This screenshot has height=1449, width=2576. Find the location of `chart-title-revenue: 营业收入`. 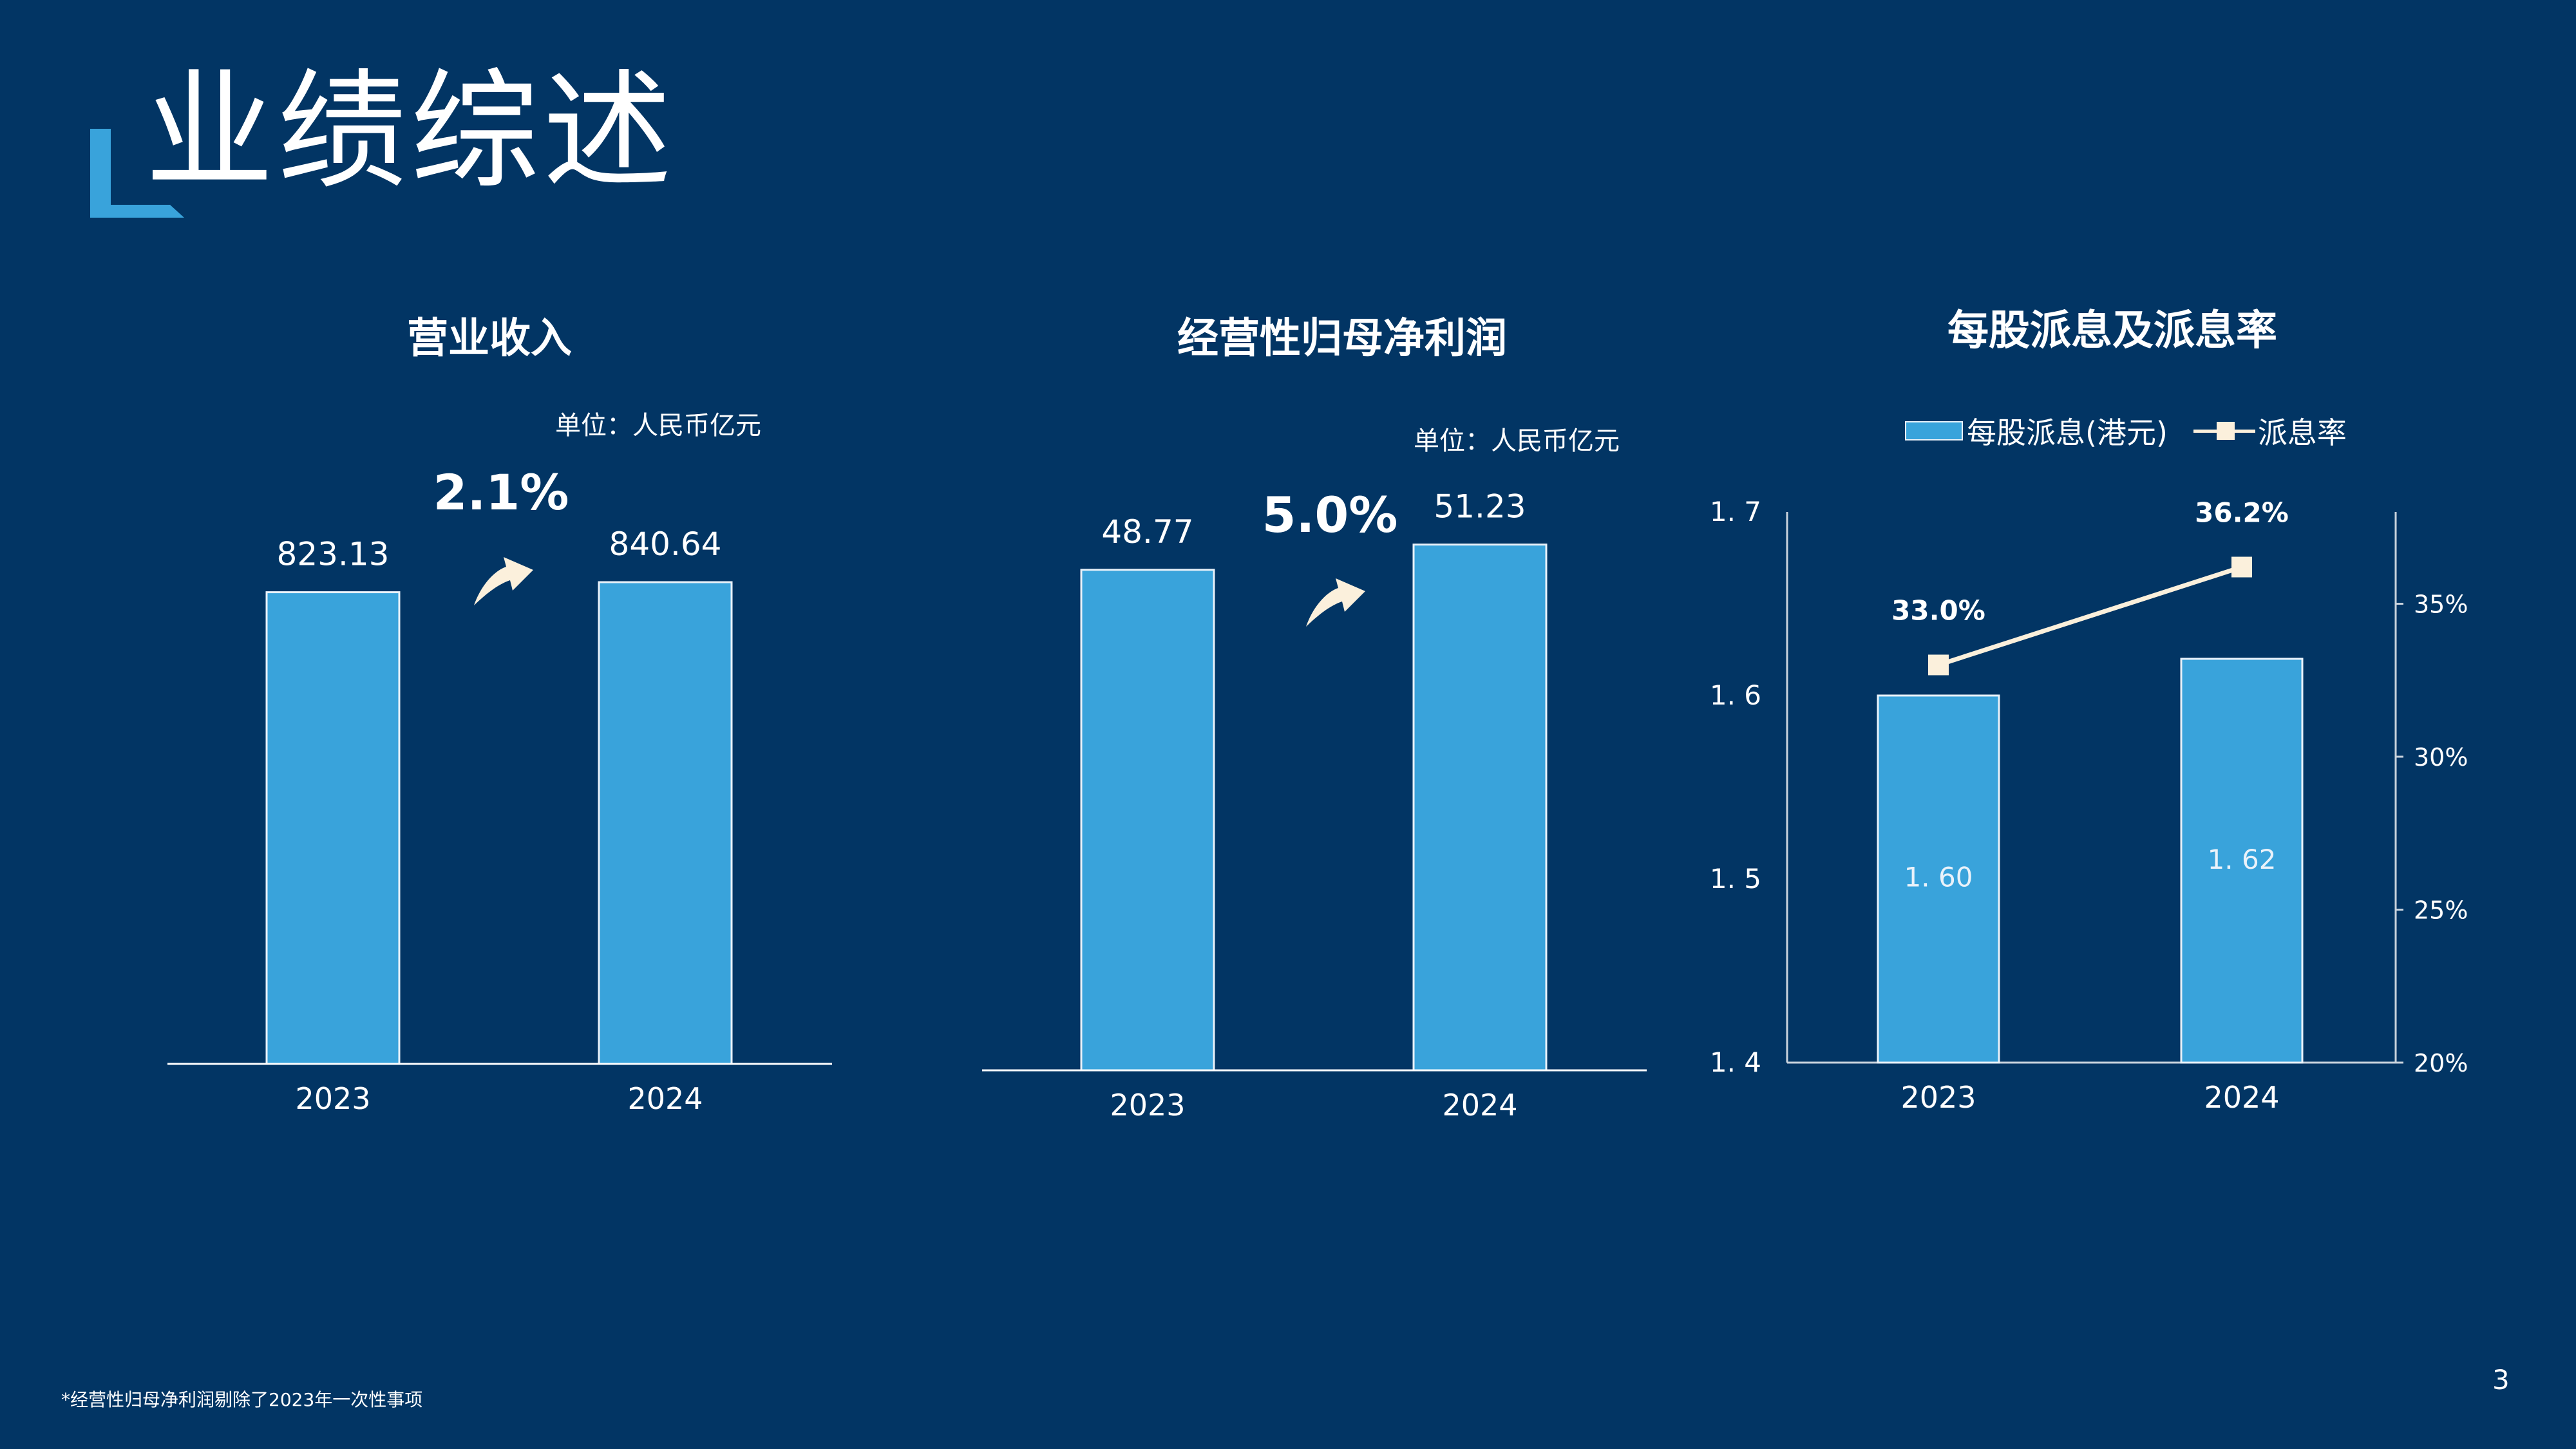

chart-title-revenue: 营业收入 is located at coordinates (490, 339).